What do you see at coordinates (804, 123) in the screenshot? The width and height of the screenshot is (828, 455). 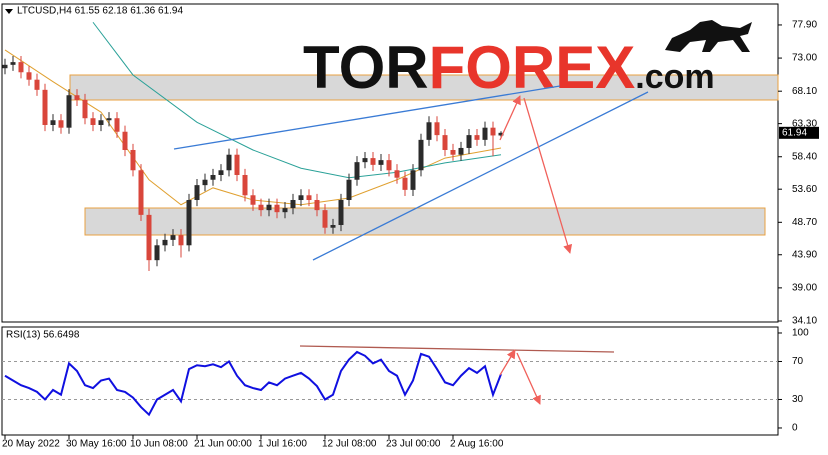 I see `y-tick-label: 63.30` at bounding box center [804, 123].